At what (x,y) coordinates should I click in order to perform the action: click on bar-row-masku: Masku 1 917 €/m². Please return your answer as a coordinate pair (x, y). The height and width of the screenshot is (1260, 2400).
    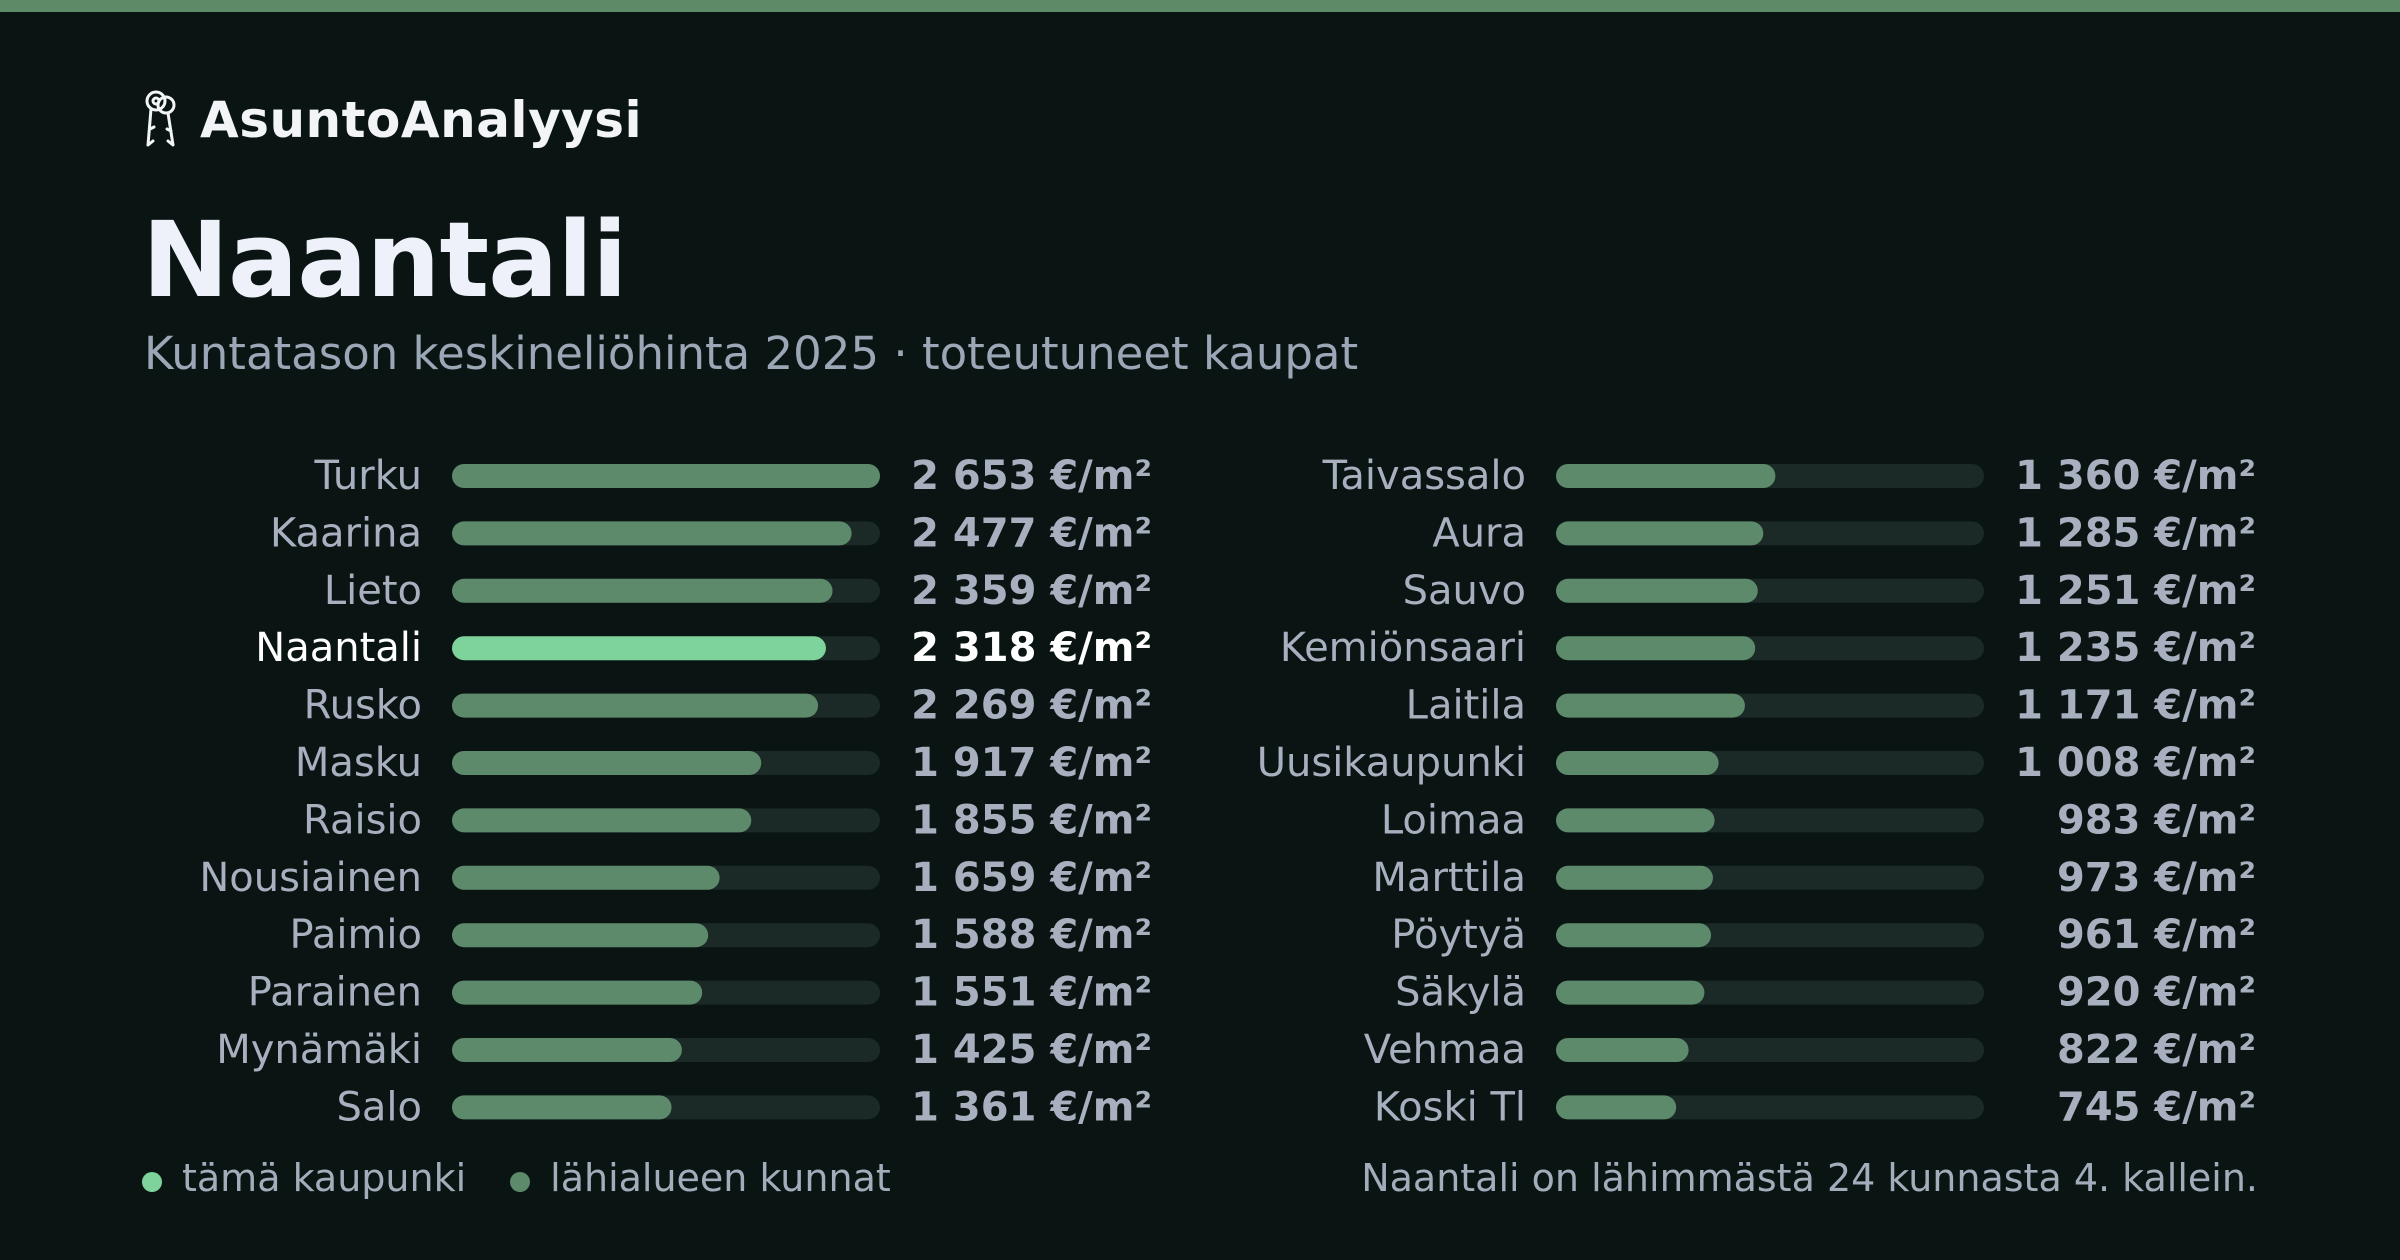
    Looking at the image, I should click on (723, 763).